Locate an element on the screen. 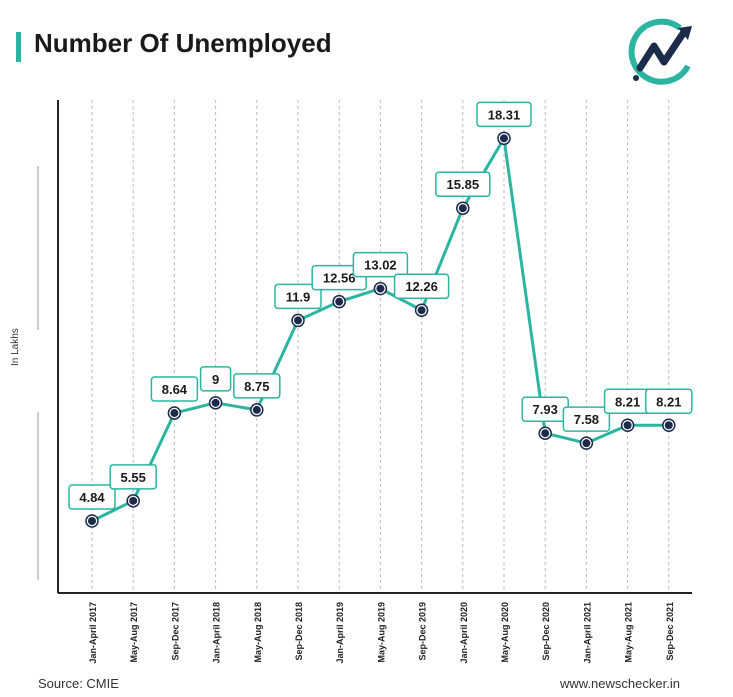 The height and width of the screenshot is (697, 733). x-tick-label: Jan-April 2020 is located at coordinates (464, 633).